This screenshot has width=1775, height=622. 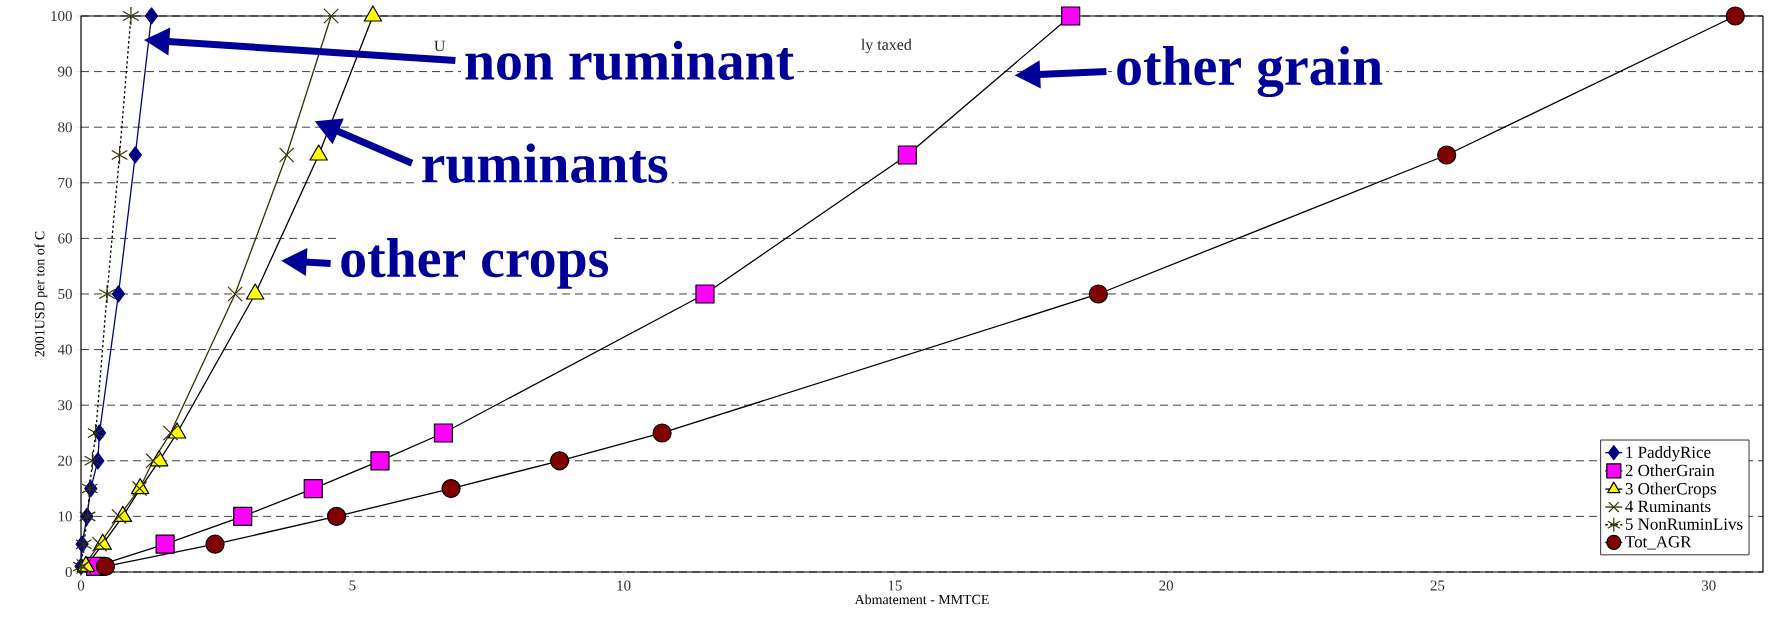 I want to click on y-tick-label: 60, so click(x=65, y=238).